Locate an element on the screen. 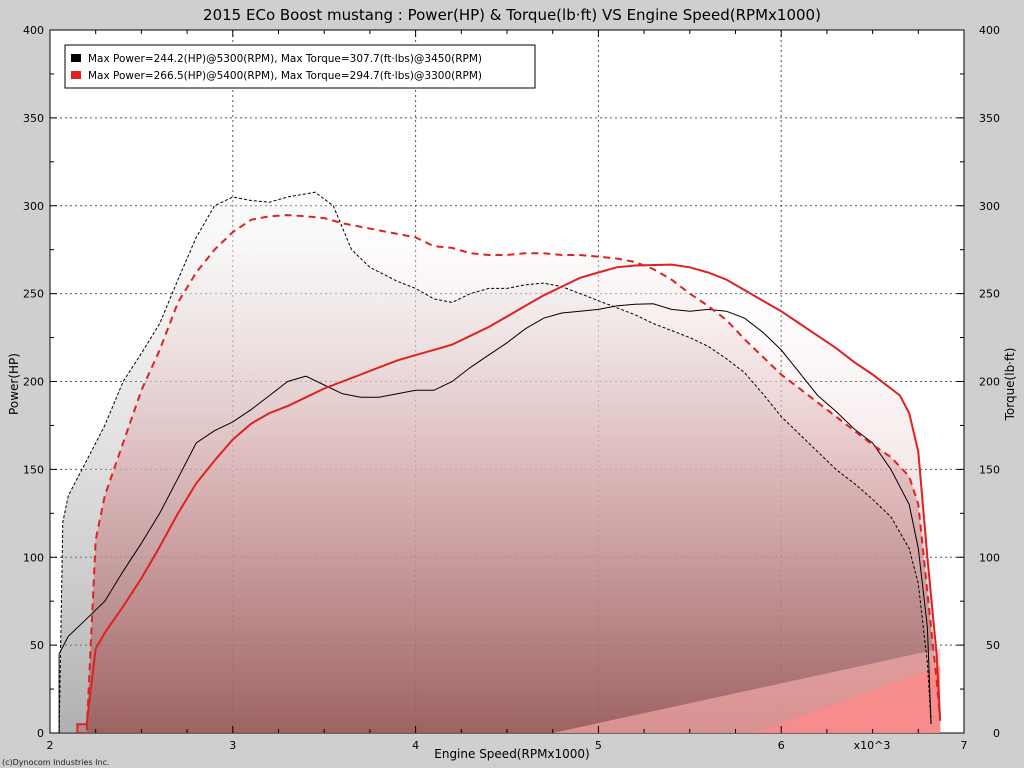 The height and width of the screenshot is (768, 1024). x-multiplier-label: x10^3 is located at coordinates (872, 745).